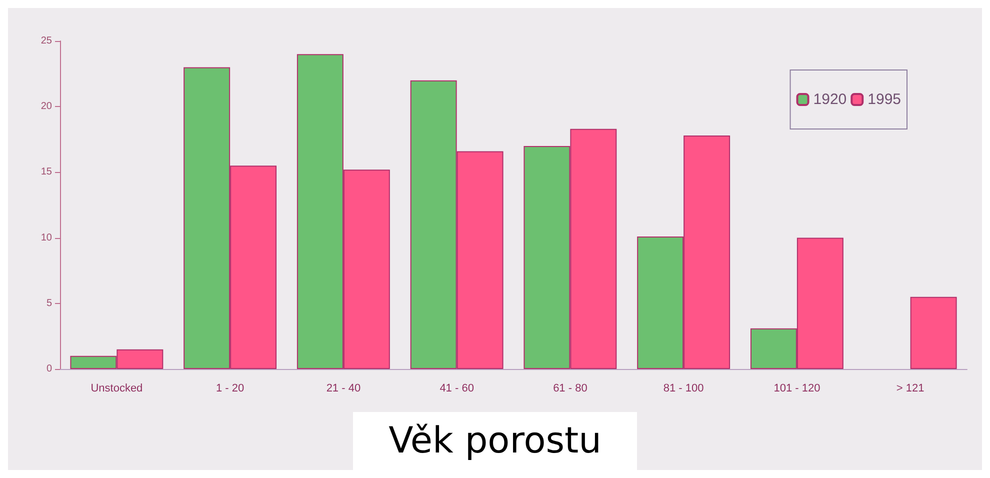  What do you see at coordinates (910, 388) in the screenshot?
I see `x-tick-label: > 121` at bounding box center [910, 388].